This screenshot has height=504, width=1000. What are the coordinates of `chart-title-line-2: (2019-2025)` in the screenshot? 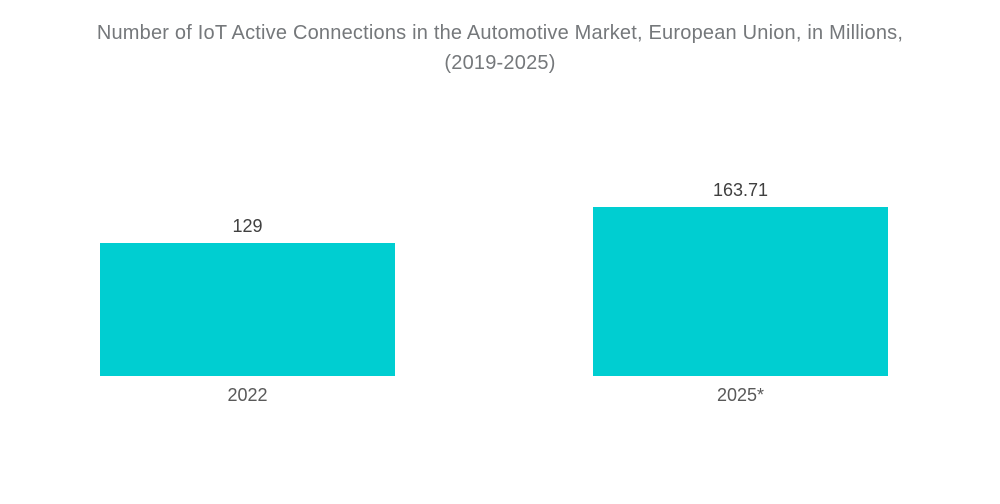 It's located at (500, 63).